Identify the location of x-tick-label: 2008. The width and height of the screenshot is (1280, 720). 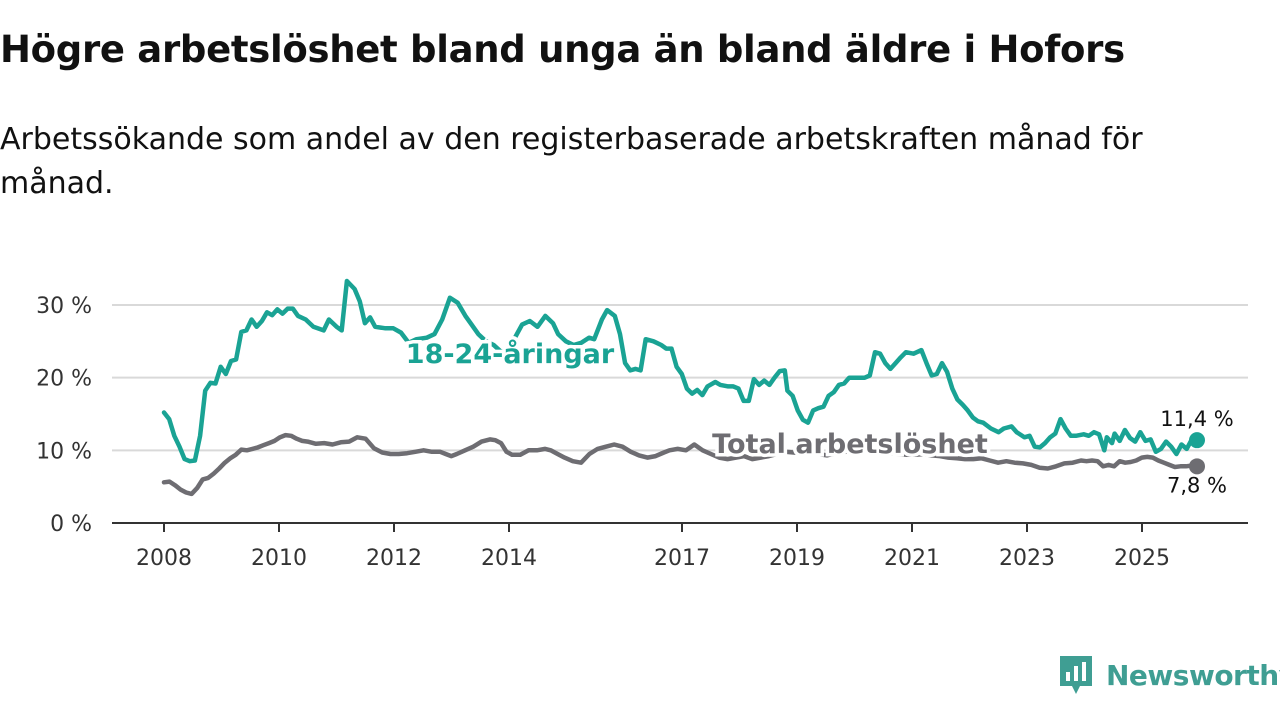
(164, 558).